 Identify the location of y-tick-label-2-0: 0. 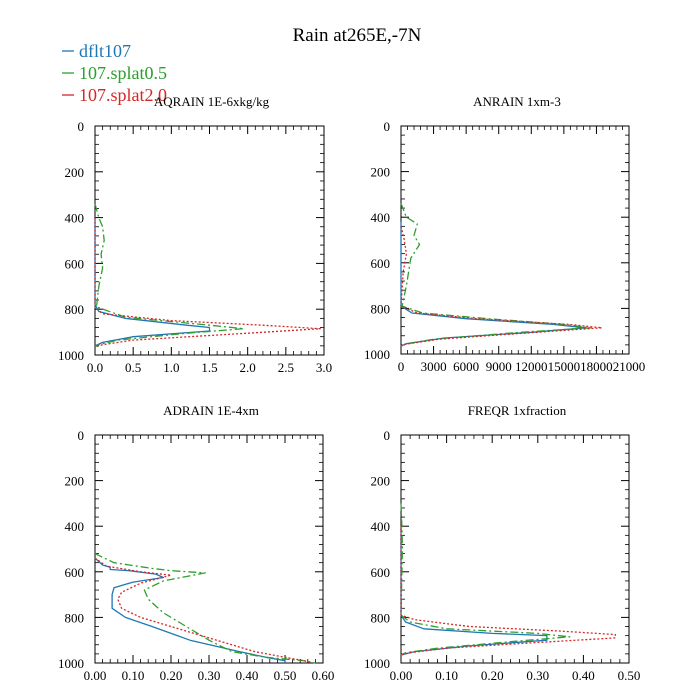
(81, 435).